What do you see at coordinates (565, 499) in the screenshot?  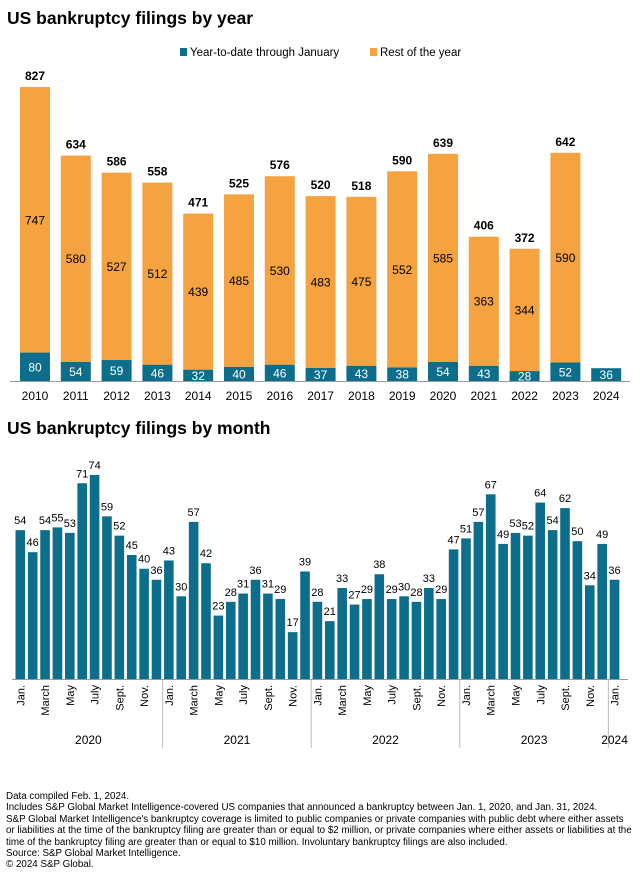 I see `label-month: 62` at bounding box center [565, 499].